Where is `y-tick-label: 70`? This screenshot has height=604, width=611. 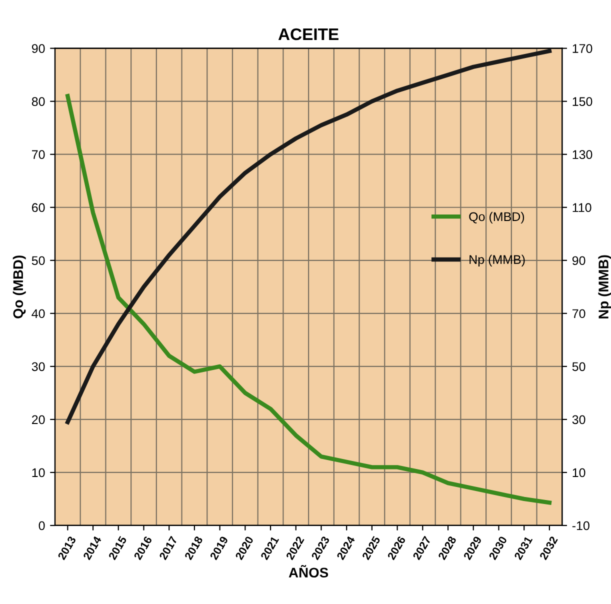
y-tick-label: 70 is located at coordinates (38, 155).